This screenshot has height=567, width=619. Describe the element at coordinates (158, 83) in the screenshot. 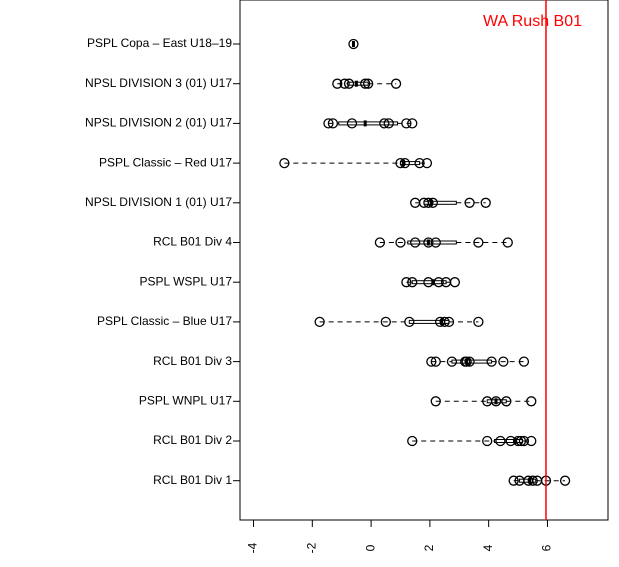

I see `y-tick-label: NPSL DIVISION 3 (01) U17` at that location.